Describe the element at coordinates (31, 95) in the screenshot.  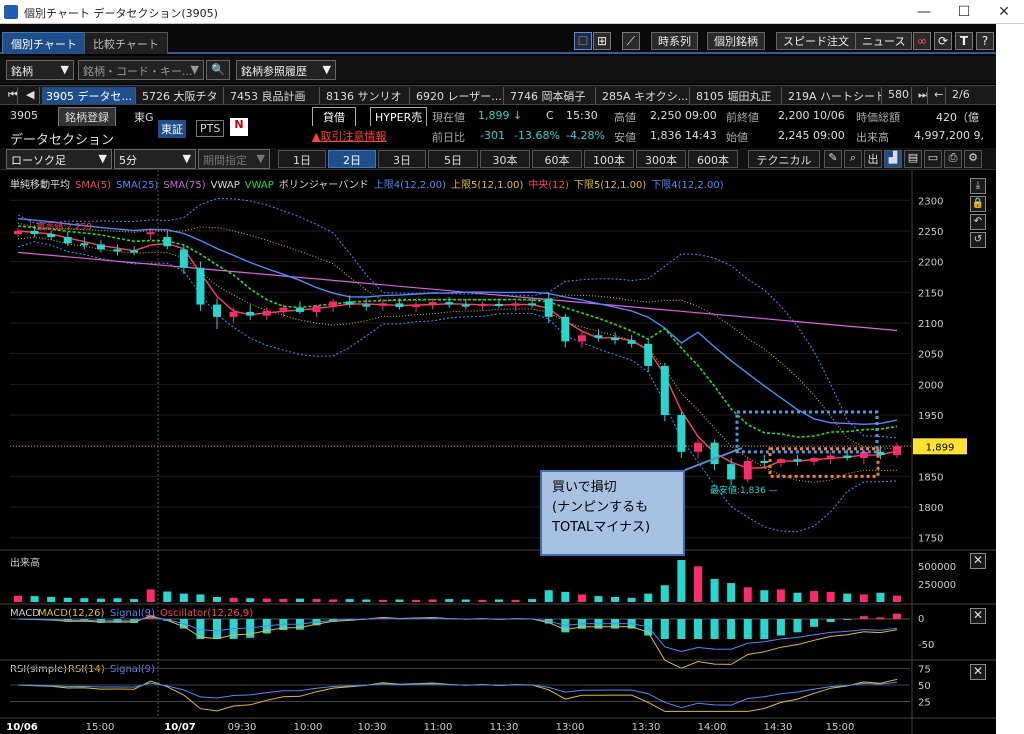
I see `prev-icon: ◀` at that location.